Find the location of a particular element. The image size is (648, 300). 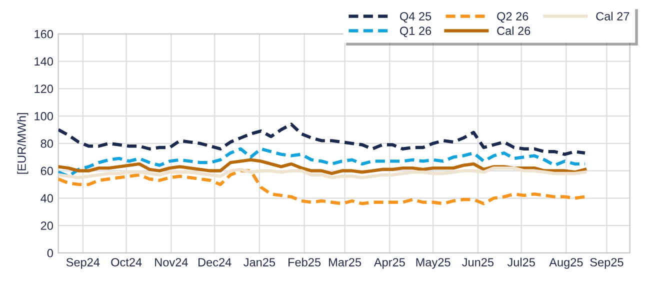

x-tick-label: Aug25 is located at coordinates (566, 263).